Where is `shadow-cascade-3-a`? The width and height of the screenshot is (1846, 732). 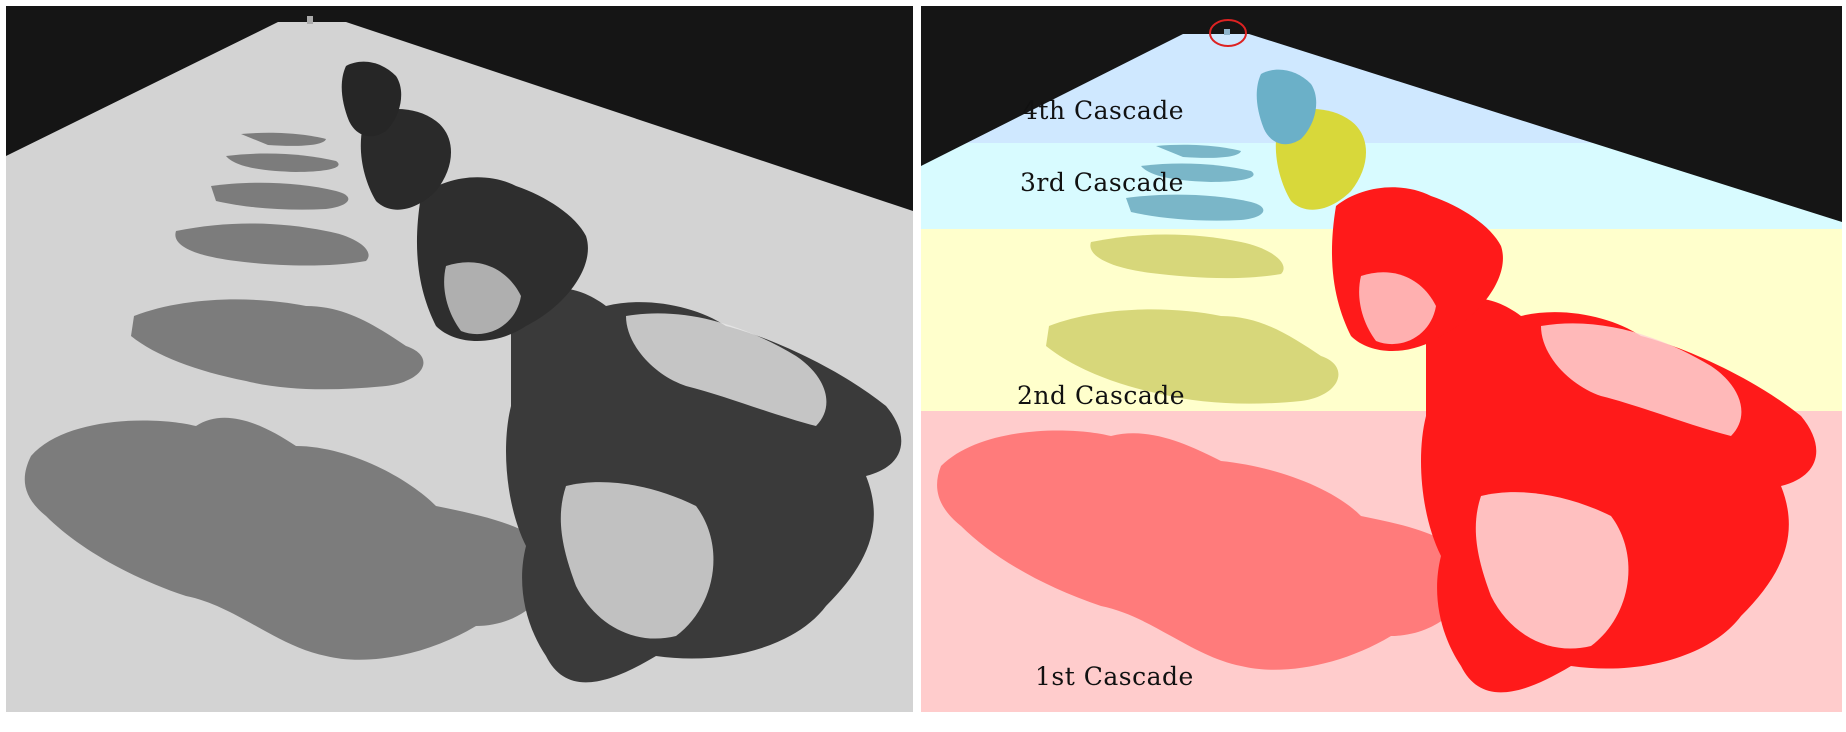
shadow-cascade-3-a is located at coordinates (1195, 207).